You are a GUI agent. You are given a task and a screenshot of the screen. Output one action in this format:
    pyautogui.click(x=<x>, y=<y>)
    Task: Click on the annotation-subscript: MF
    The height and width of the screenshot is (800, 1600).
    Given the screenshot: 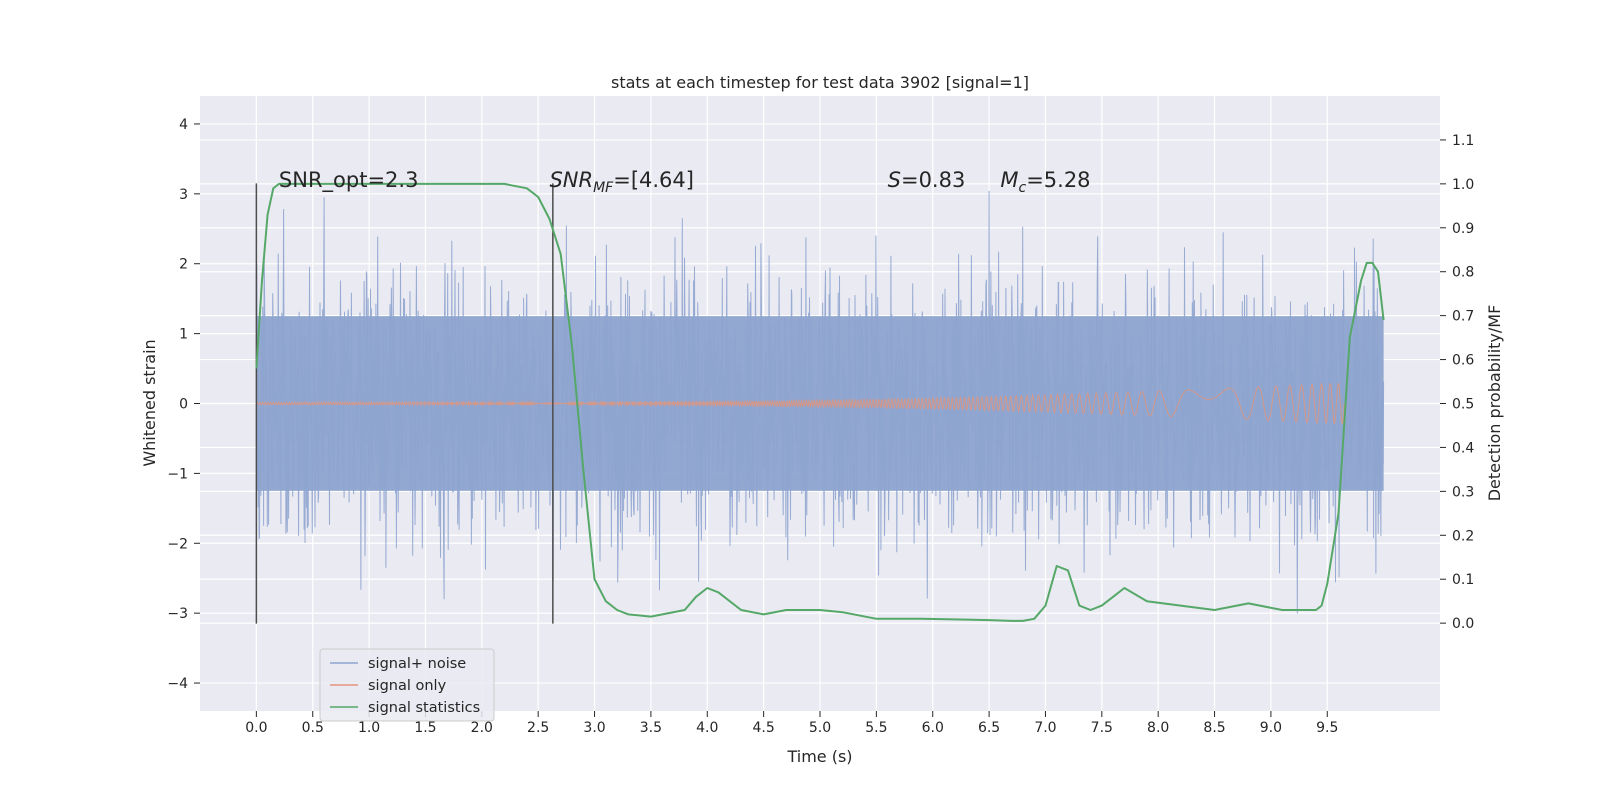 What is the action you would take?
    pyautogui.click(x=603, y=188)
    